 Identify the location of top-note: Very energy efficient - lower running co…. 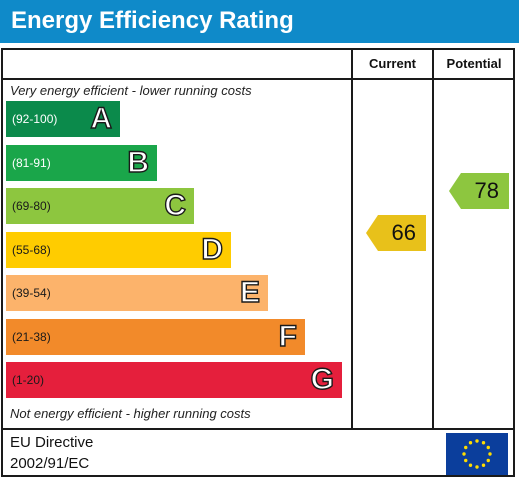
(131, 90).